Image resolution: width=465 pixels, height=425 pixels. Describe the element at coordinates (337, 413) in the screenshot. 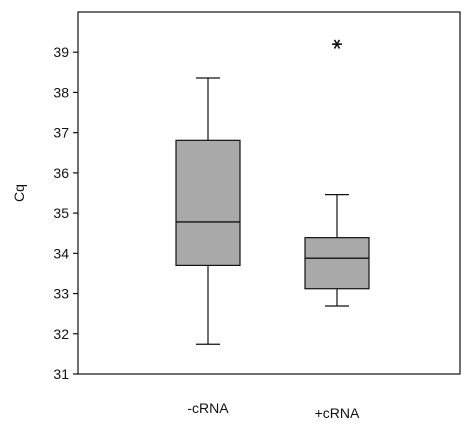

I see `x-category-label: +cRNA` at that location.